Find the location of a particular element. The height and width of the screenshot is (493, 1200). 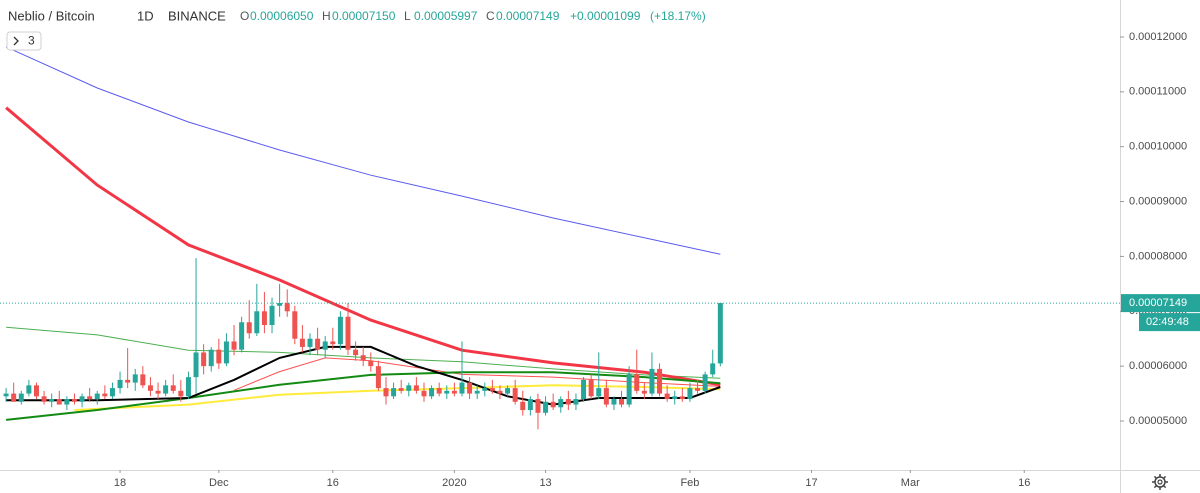

settings-button is located at coordinates (1160, 482).